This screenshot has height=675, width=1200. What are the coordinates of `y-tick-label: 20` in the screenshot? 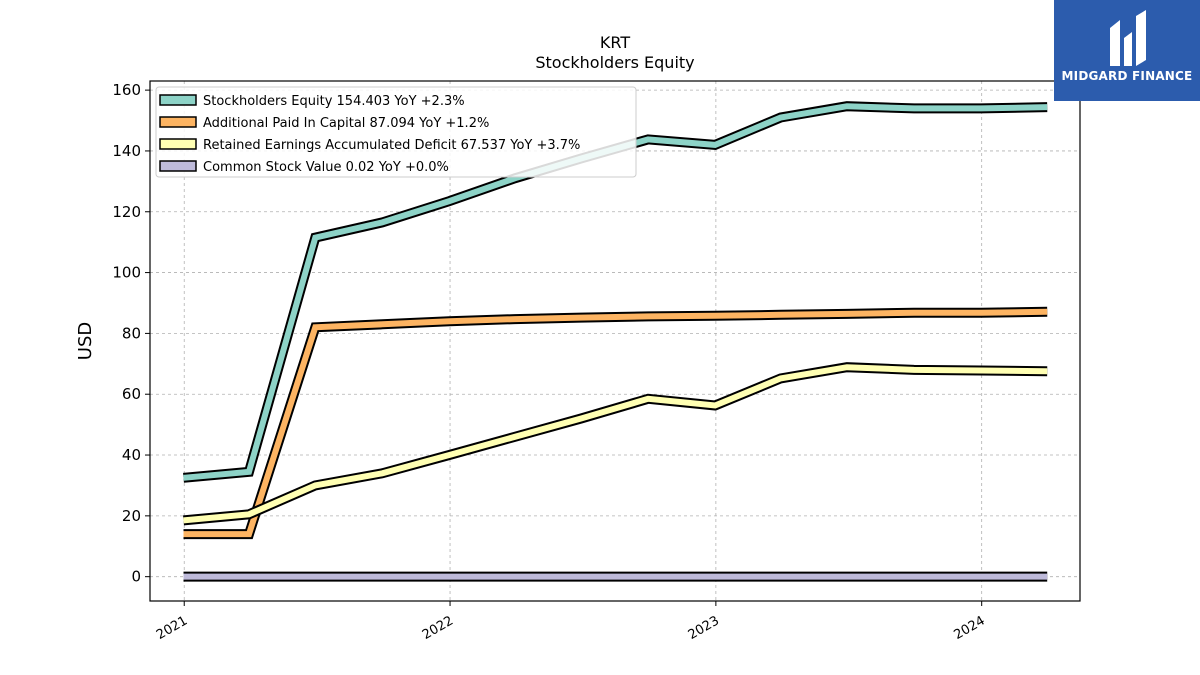 It's located at (131, 516).